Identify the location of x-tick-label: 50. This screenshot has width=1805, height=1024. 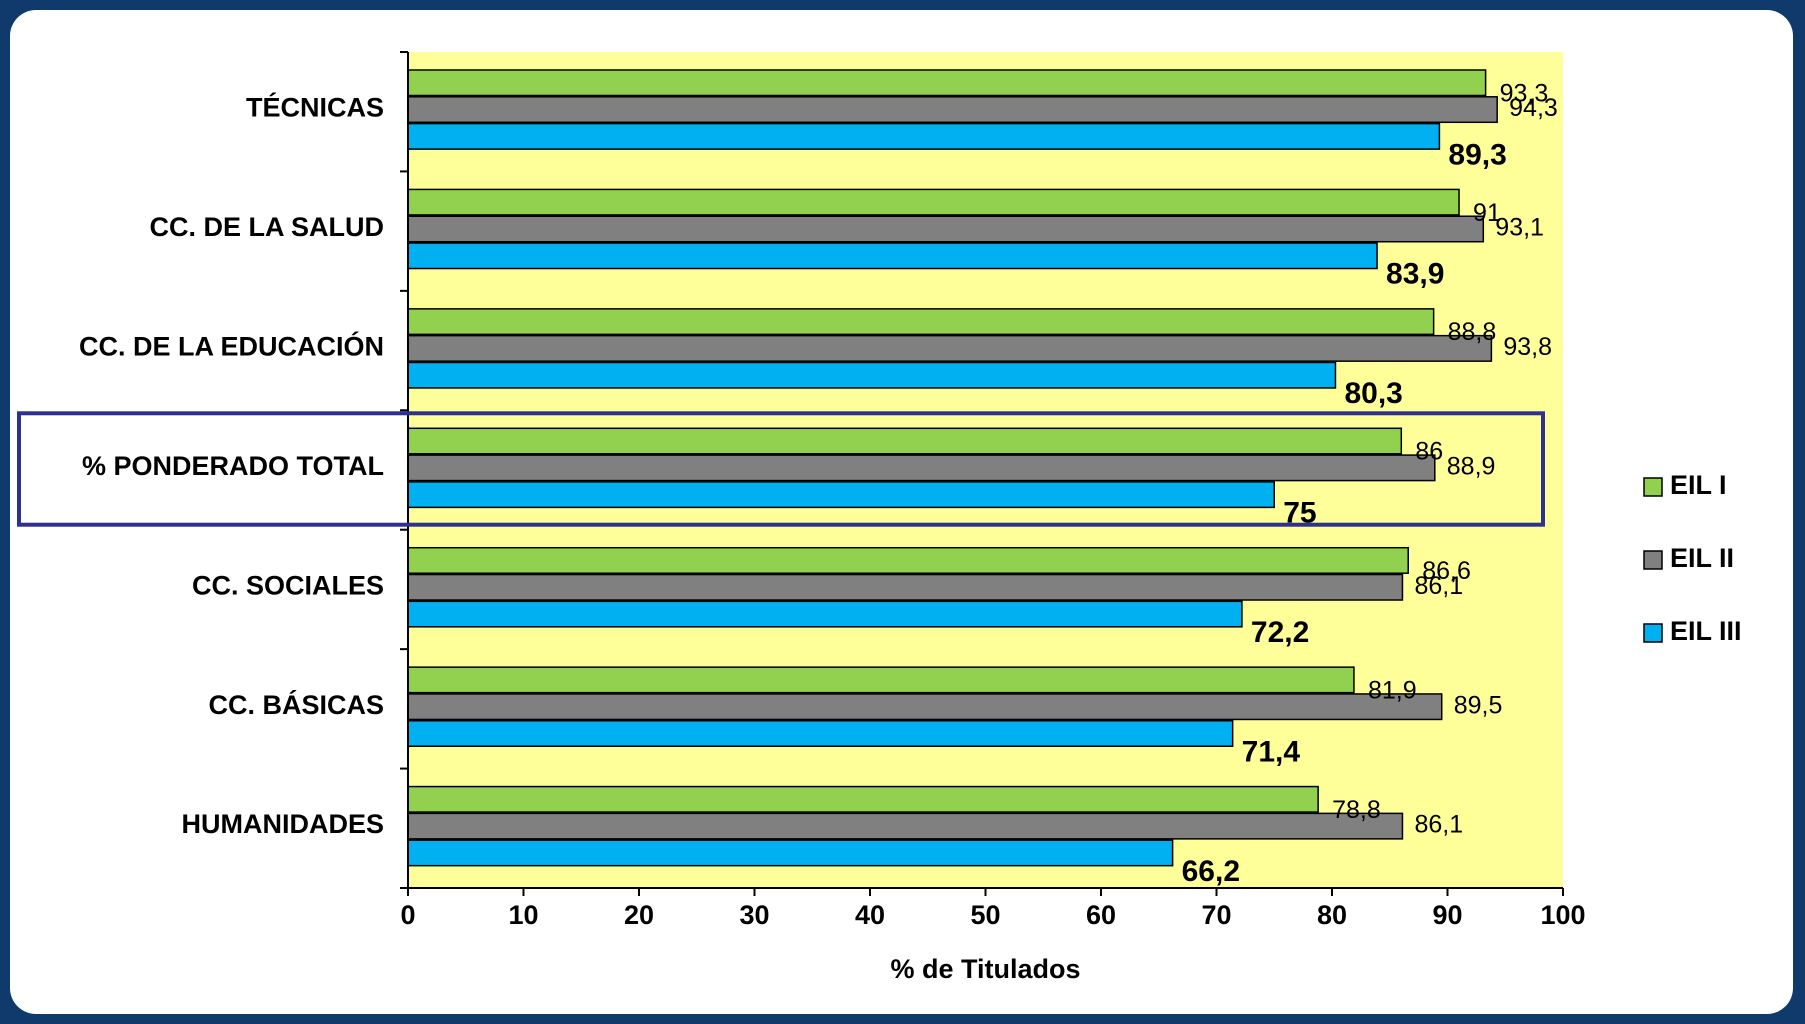
(985, 915).